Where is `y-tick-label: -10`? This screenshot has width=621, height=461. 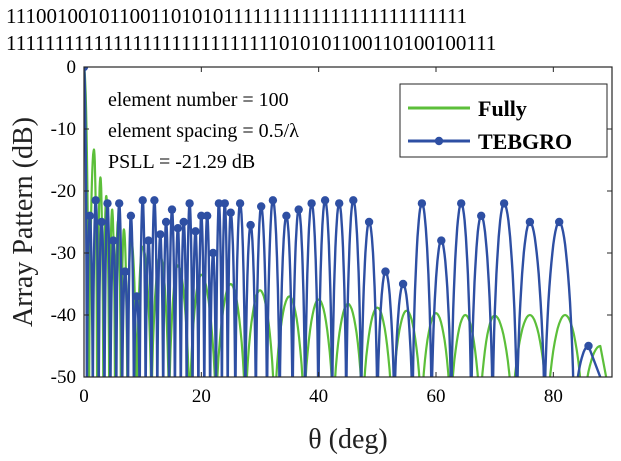 y-tick-label: -10 is located at coordinates (63, 129).